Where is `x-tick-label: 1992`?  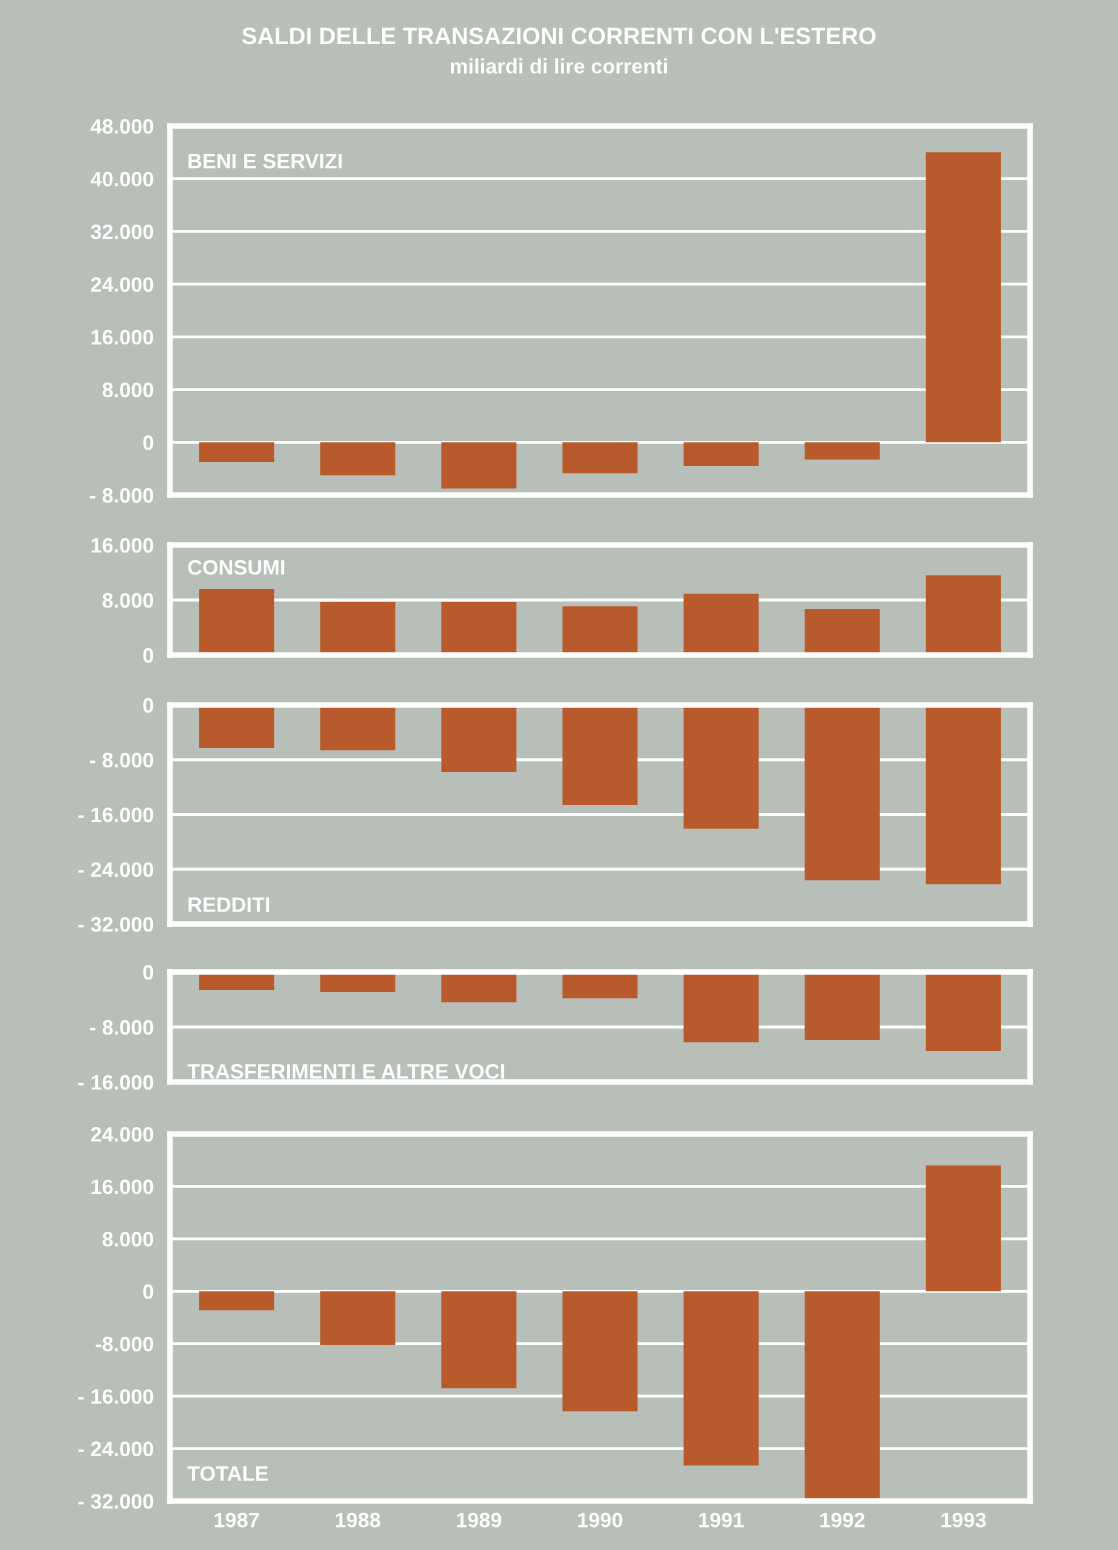
x-tick-label: 1992 is located at coordinates (842, 1520).